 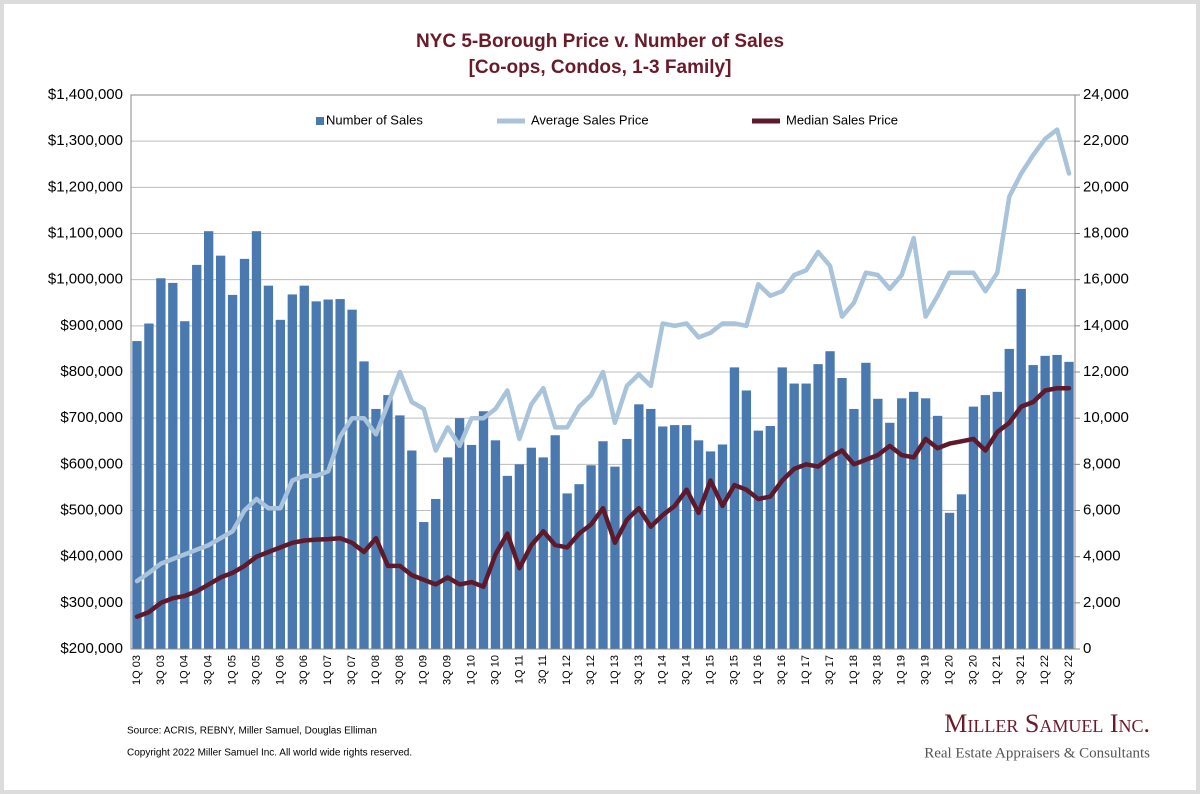 I want to click on x-tick-label: 1Q 12, so click(x=567, y=670).